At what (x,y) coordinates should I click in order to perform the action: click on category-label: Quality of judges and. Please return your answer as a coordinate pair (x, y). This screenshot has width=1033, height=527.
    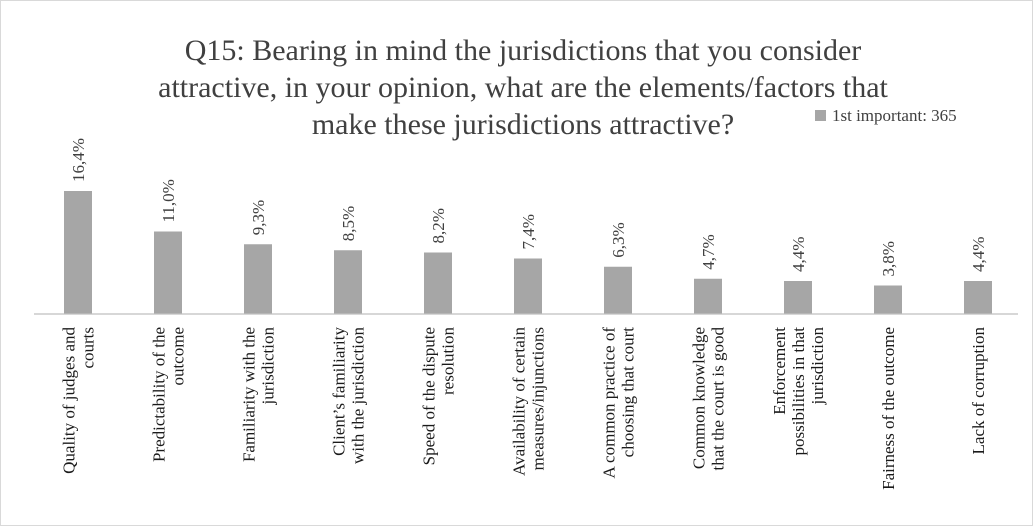
    Looking at the image, I should click on (69, 400).